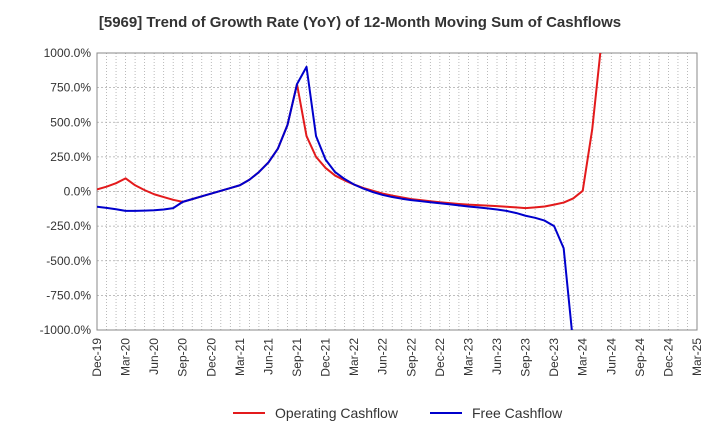 The image size is (720, 440). Describe the element at coordinates (68, 295) in the screenshot. I see `y-tick-label: -750.0%` at that location.